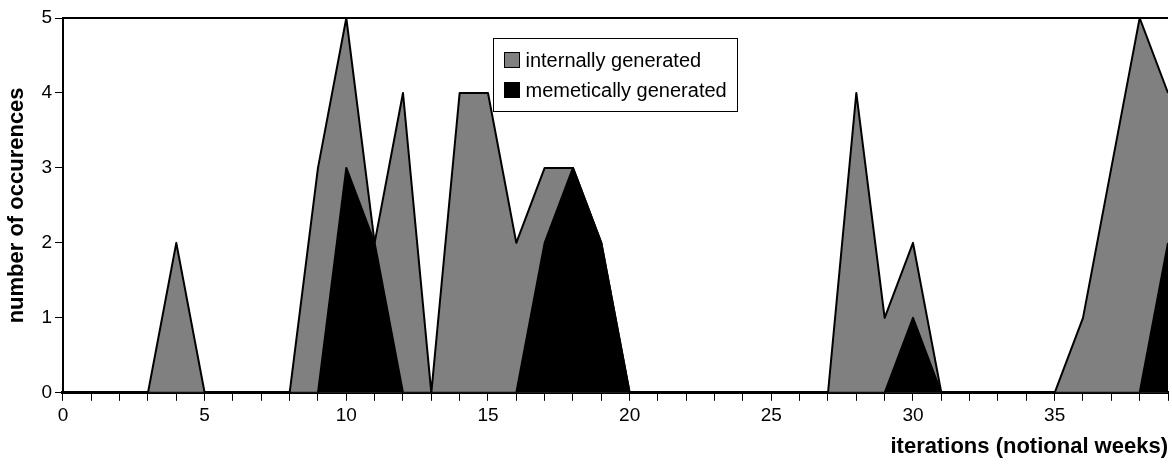  Describe the element at coordinates (46, 167) in the screenshot. I see `y-tick-label: 3` at that location.